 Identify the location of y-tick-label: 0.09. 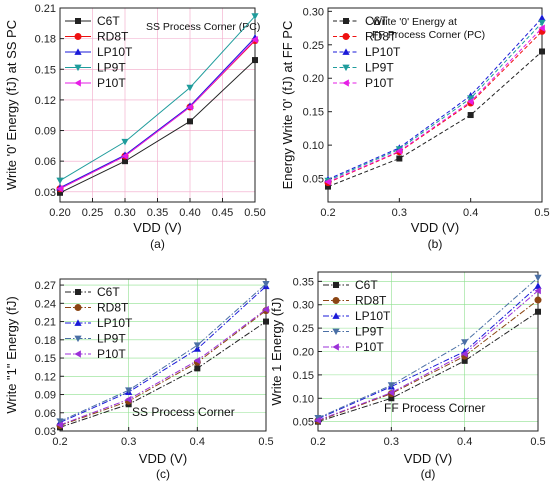
(45, 396).